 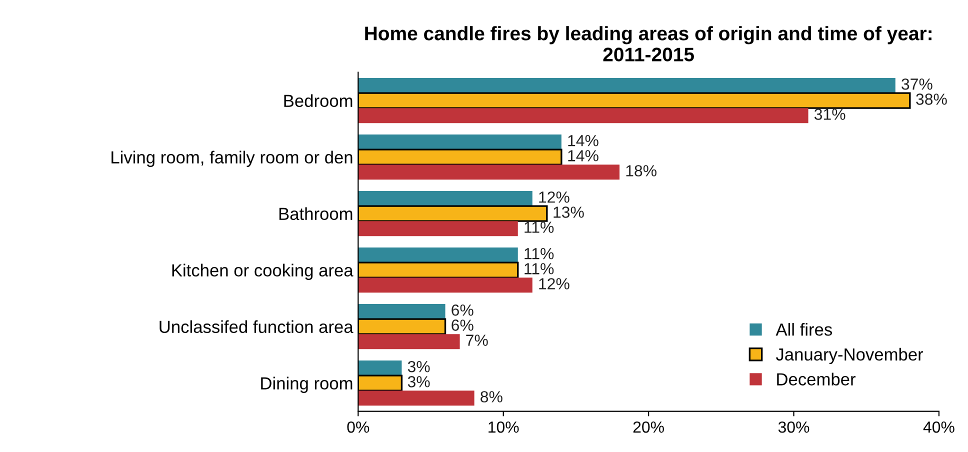 I want to click on data-label: 7%, so click(x=477, y=340).